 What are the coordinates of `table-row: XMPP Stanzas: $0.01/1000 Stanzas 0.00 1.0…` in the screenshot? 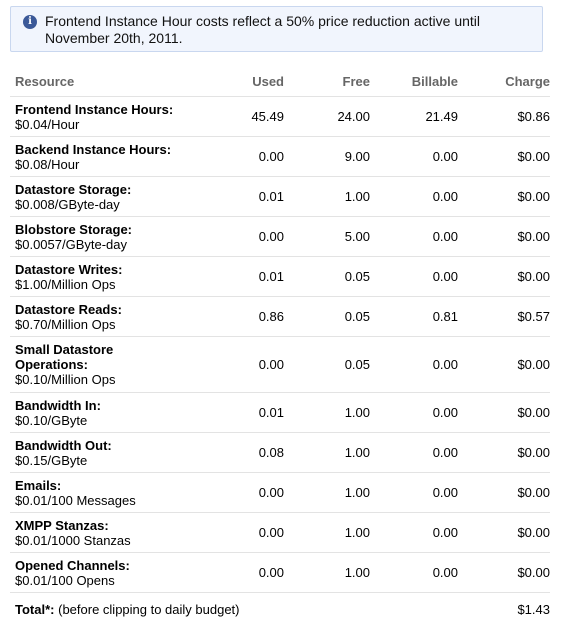 It's located at (280, 532).